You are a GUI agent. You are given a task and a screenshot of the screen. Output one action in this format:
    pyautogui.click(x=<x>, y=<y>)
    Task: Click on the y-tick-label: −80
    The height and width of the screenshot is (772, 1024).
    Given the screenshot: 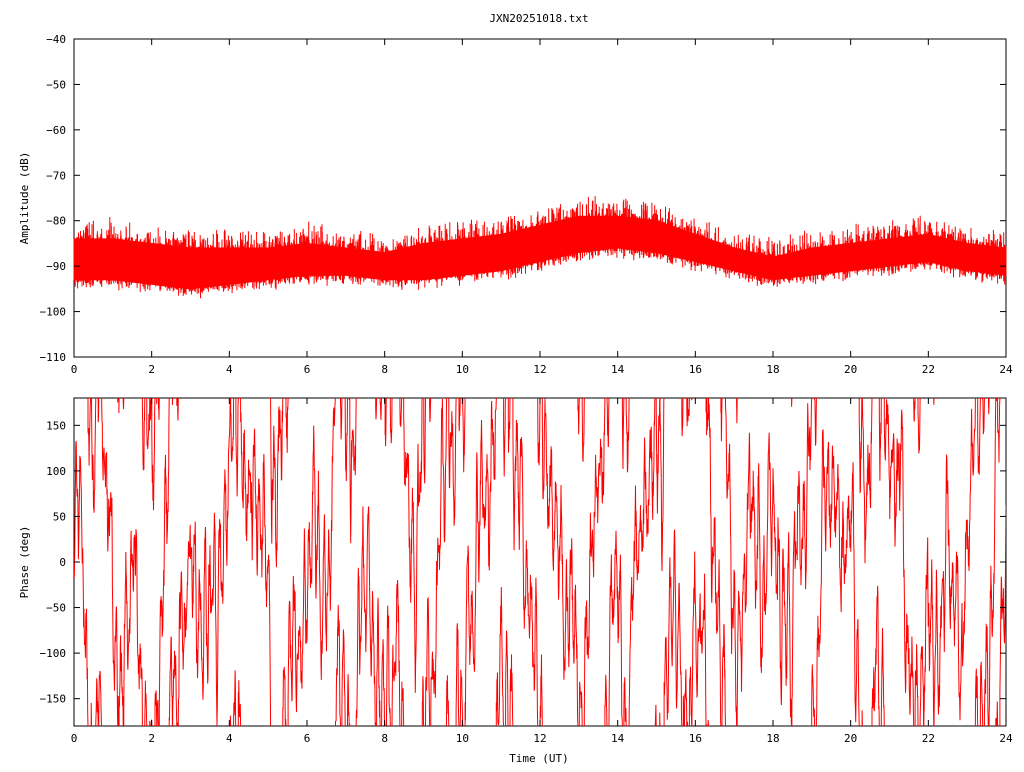 What is the action you would take?
    pyautogui.click(x=56, y=221)
    